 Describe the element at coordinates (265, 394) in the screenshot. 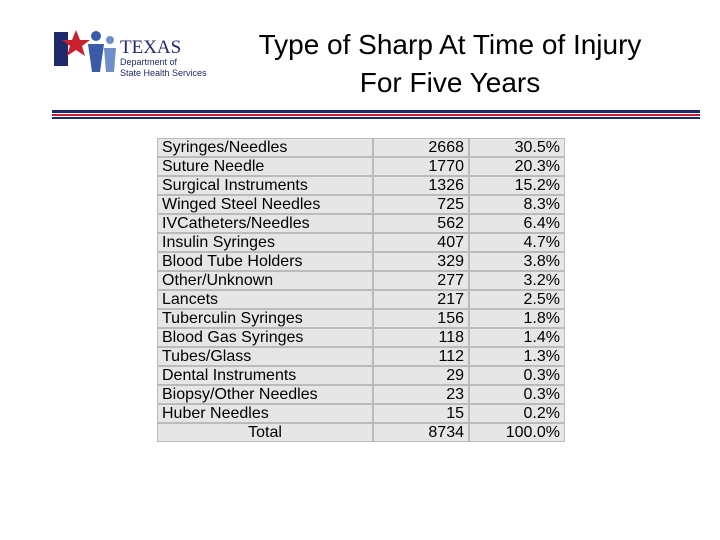

I see `table-cell: Biopsy/Other Needles` at that location.